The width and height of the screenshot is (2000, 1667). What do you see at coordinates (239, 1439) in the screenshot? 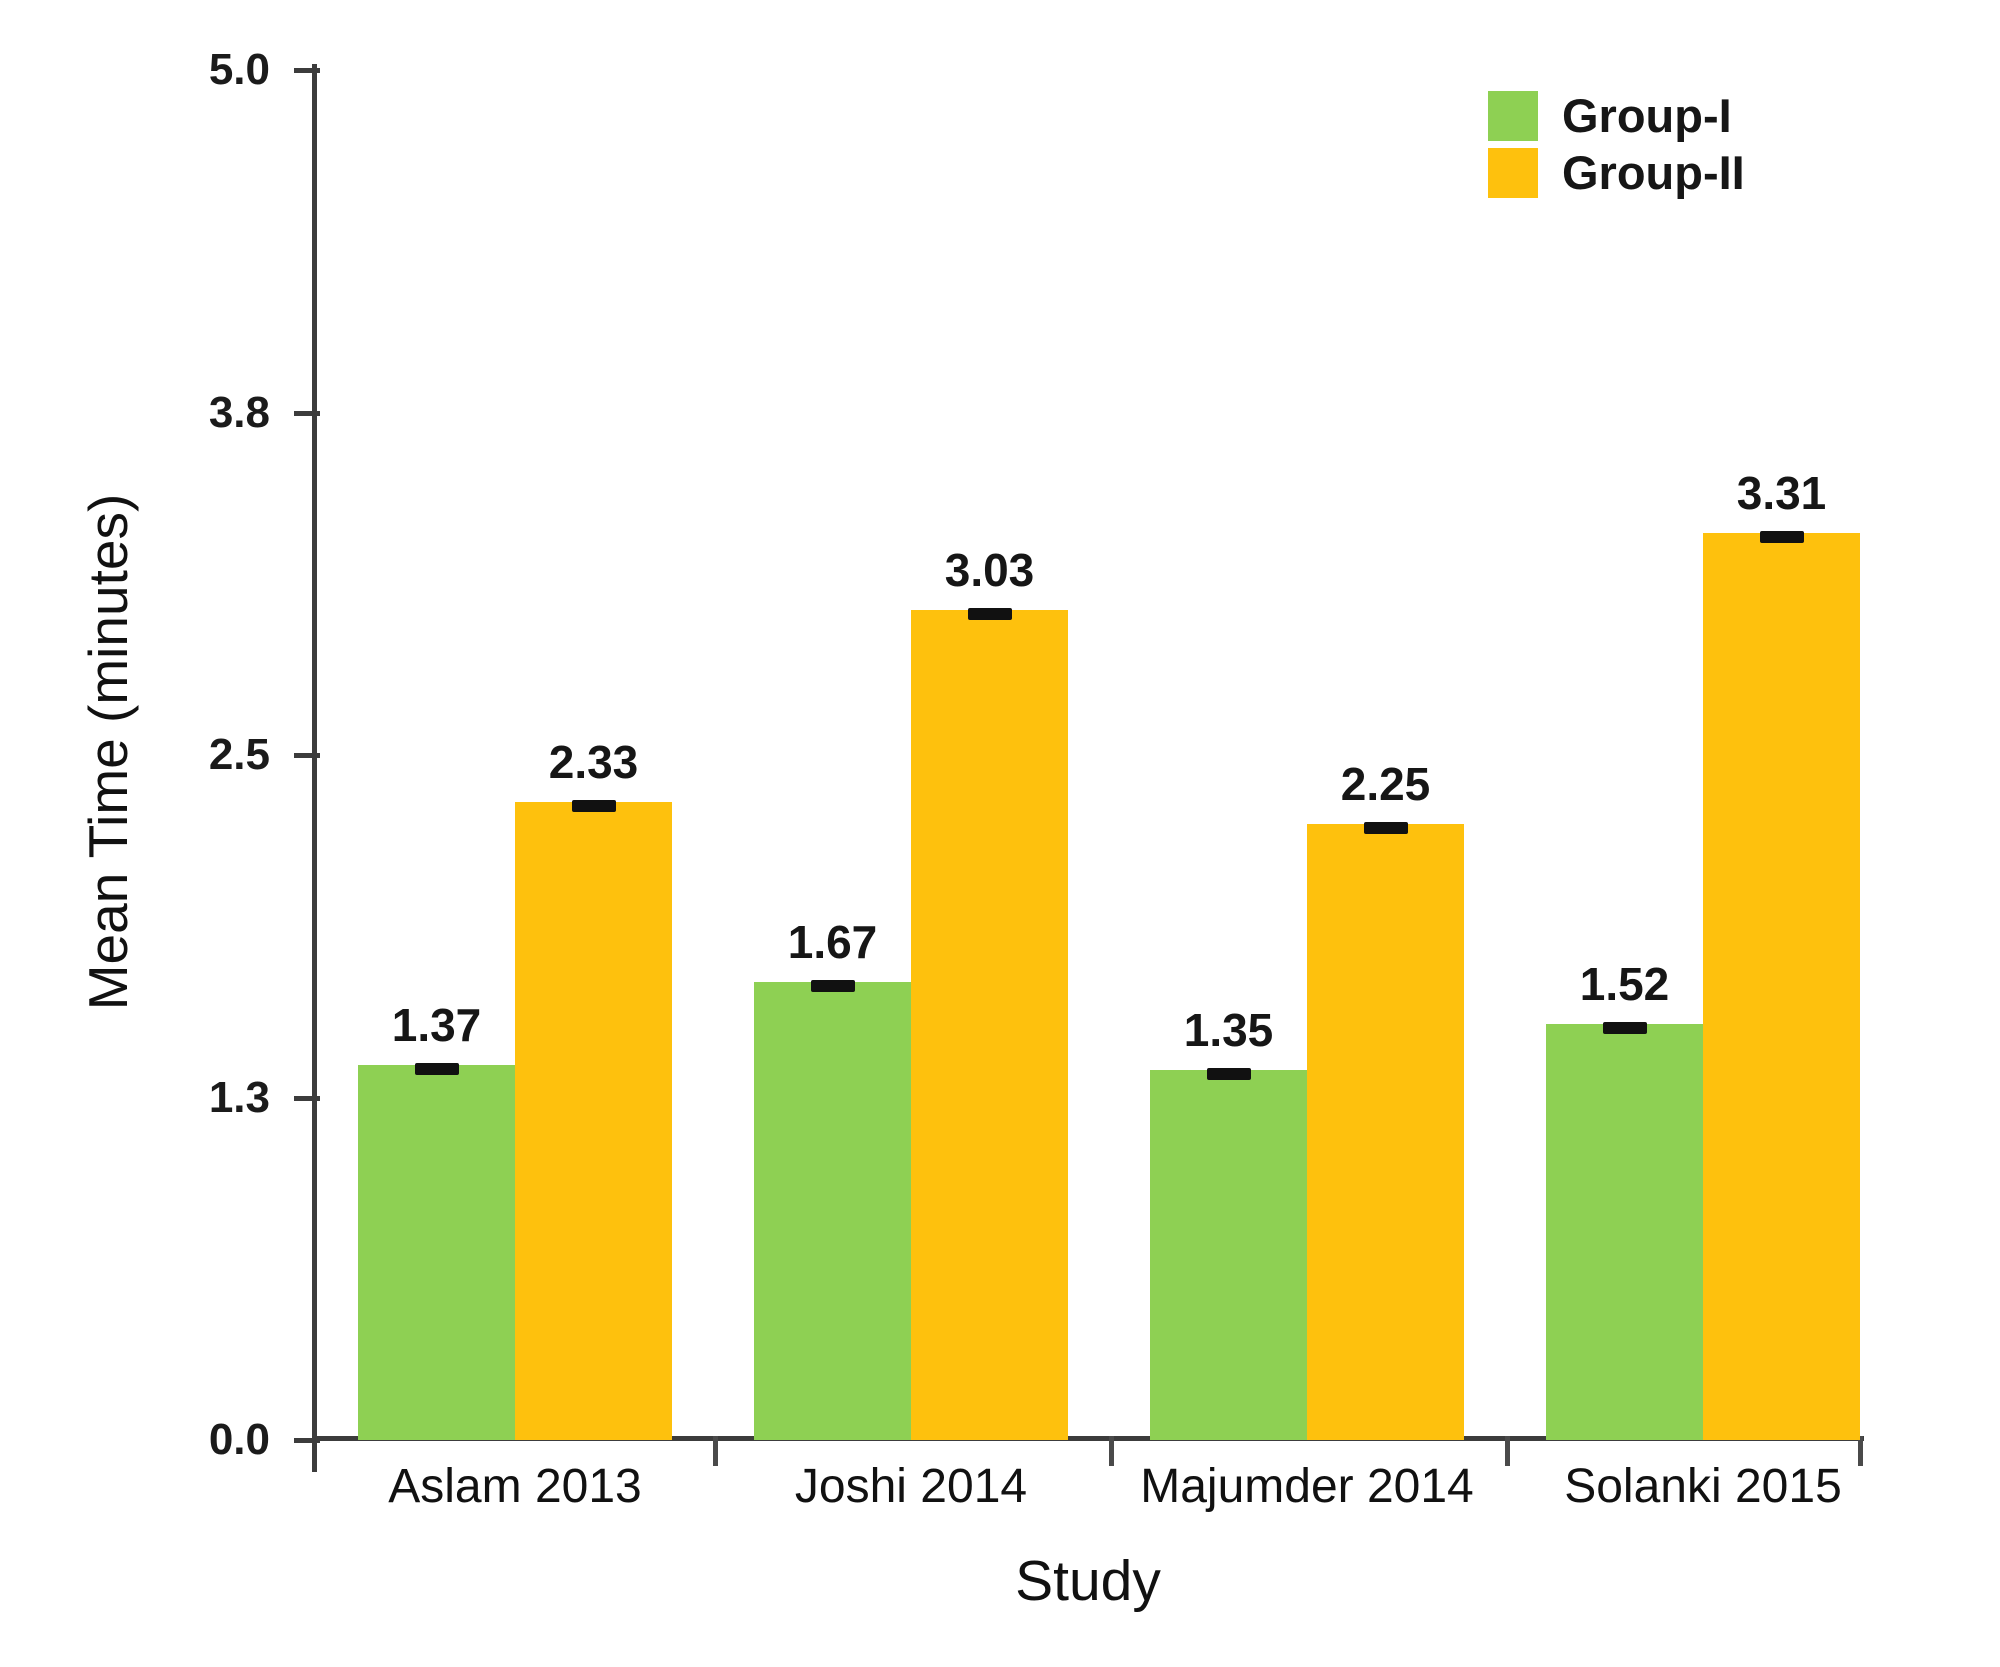
I see `y-tick-label-0-0: 0.0` at bounding box center [239, 1439].